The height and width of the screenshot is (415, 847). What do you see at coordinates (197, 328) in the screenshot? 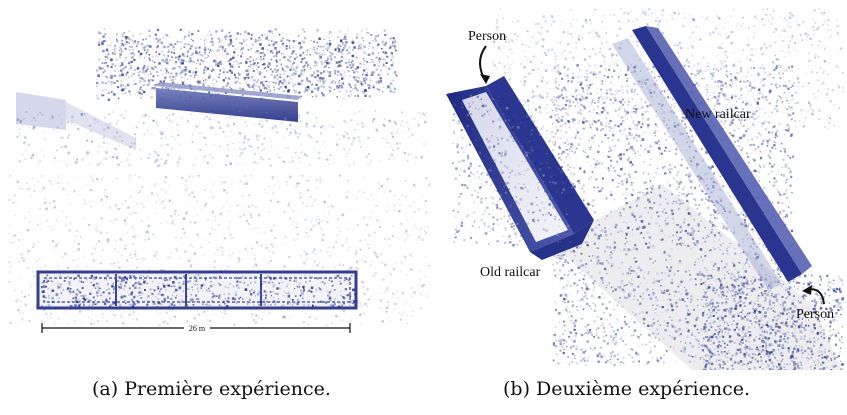
I see `scale-bar-label: 26 m` at bounding box center [197, 328].